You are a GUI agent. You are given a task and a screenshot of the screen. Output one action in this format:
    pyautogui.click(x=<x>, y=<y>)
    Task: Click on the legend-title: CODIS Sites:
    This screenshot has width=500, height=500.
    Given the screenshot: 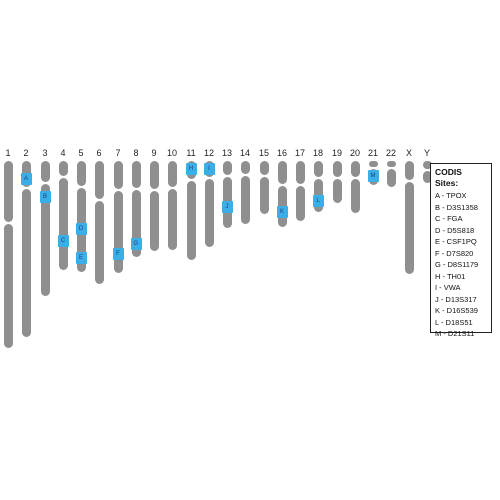 What is the action you would take?
    pyautogui.click(x=448, y=177)
    